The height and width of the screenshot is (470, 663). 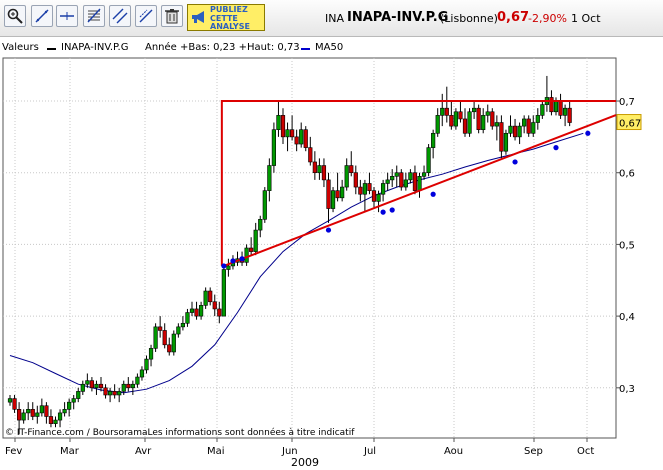 What do you see at coordinates (172, 16) in the screenshot?
I see `trash-icon` at bounding box center [172, 16].